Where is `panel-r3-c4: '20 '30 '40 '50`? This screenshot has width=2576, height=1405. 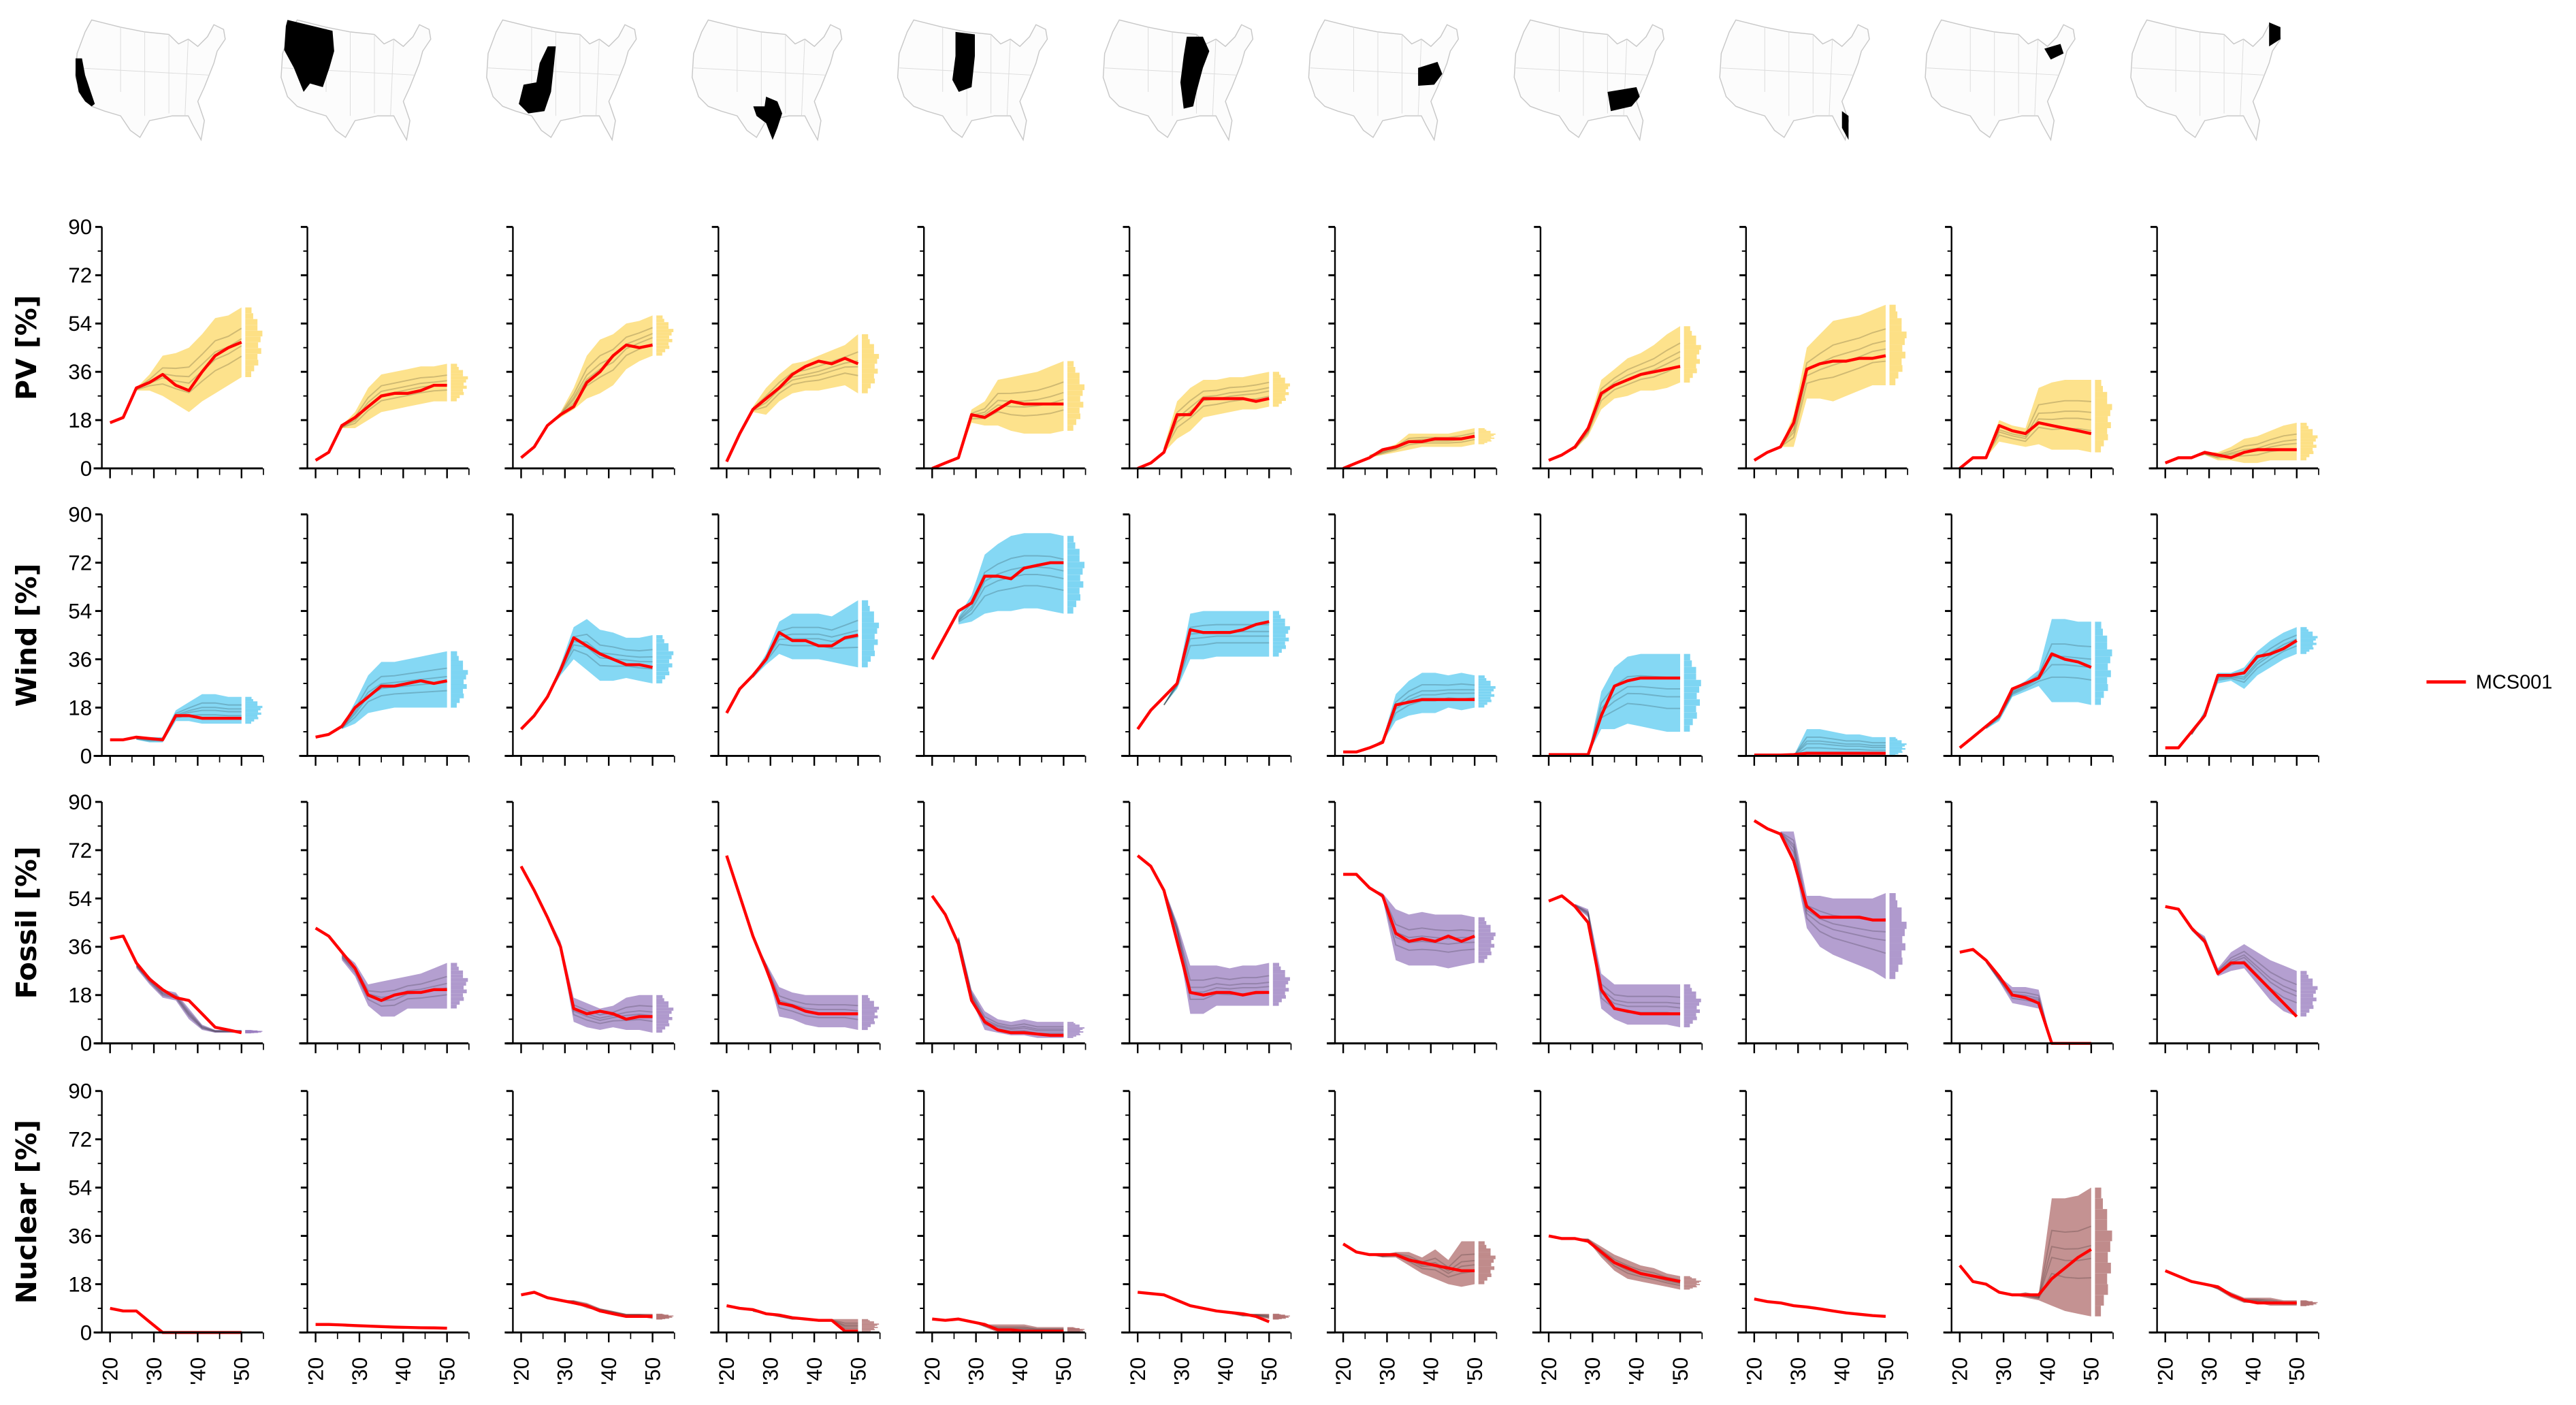 panel-r3-c4: '20 '30 '40 '50 is located at coordinates (1001, 1237).